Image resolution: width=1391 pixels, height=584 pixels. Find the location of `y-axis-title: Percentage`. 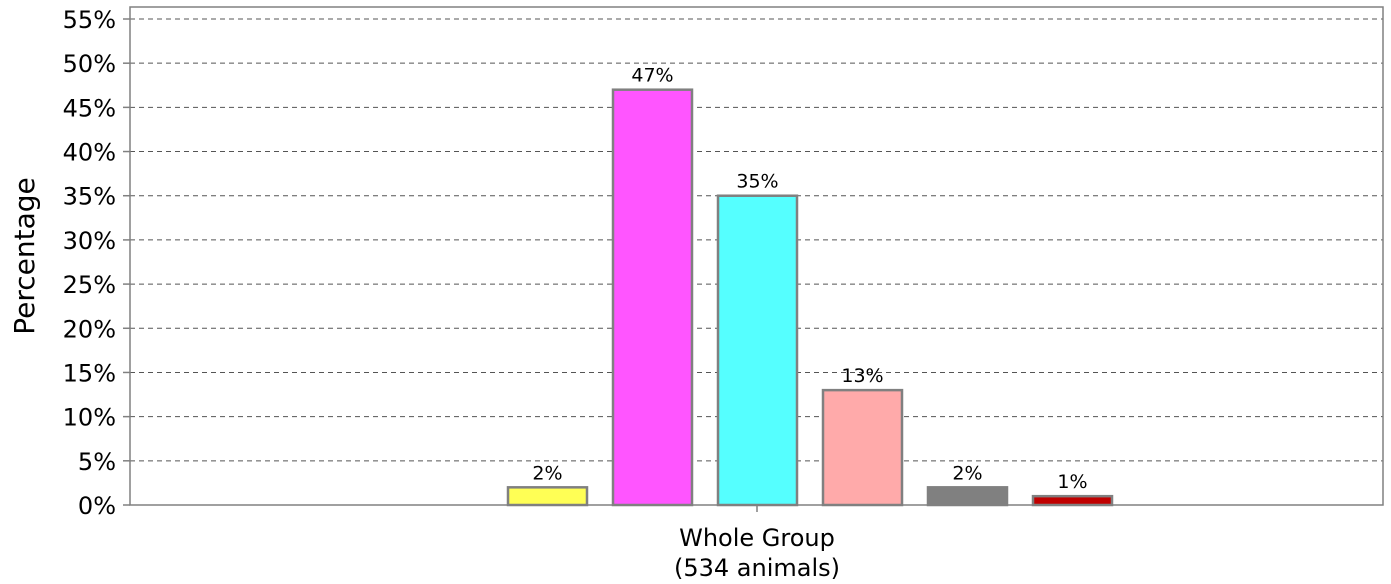

y-axis-title: Percentage is located at coordinates (24, 256).